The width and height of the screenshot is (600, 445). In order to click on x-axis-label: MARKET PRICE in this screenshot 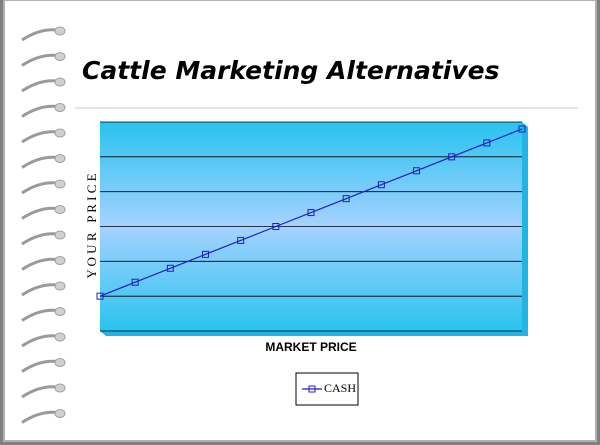, I will do `click(310, 347)`.